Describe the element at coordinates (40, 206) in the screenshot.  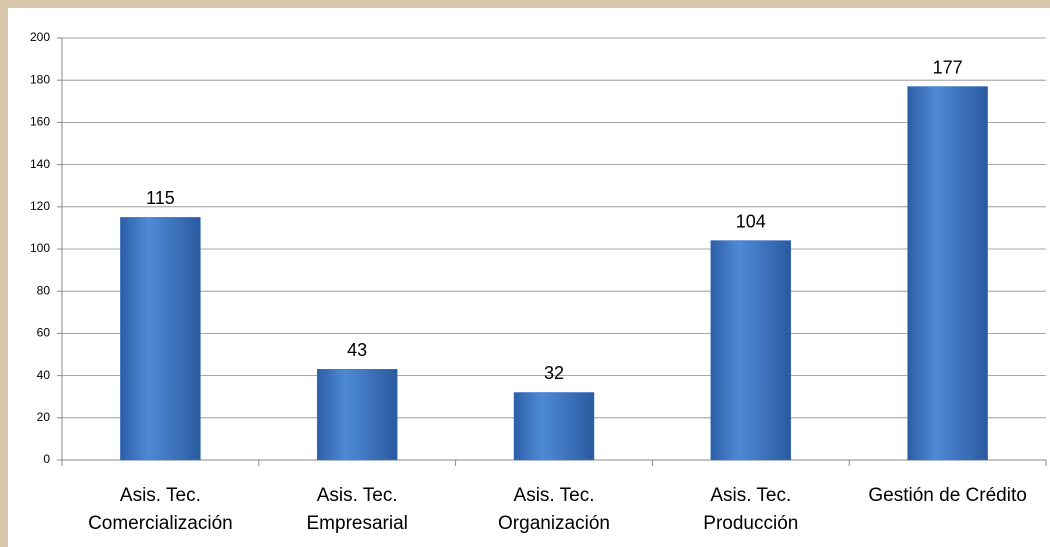
I see `y-tick-label: 120` at that location.